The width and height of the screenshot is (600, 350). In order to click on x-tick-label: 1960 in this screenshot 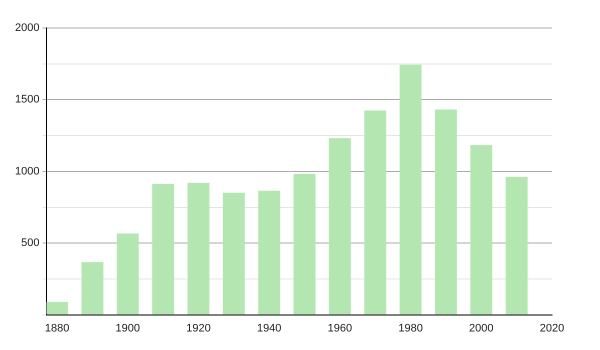, I will do `click(340, 328)`.